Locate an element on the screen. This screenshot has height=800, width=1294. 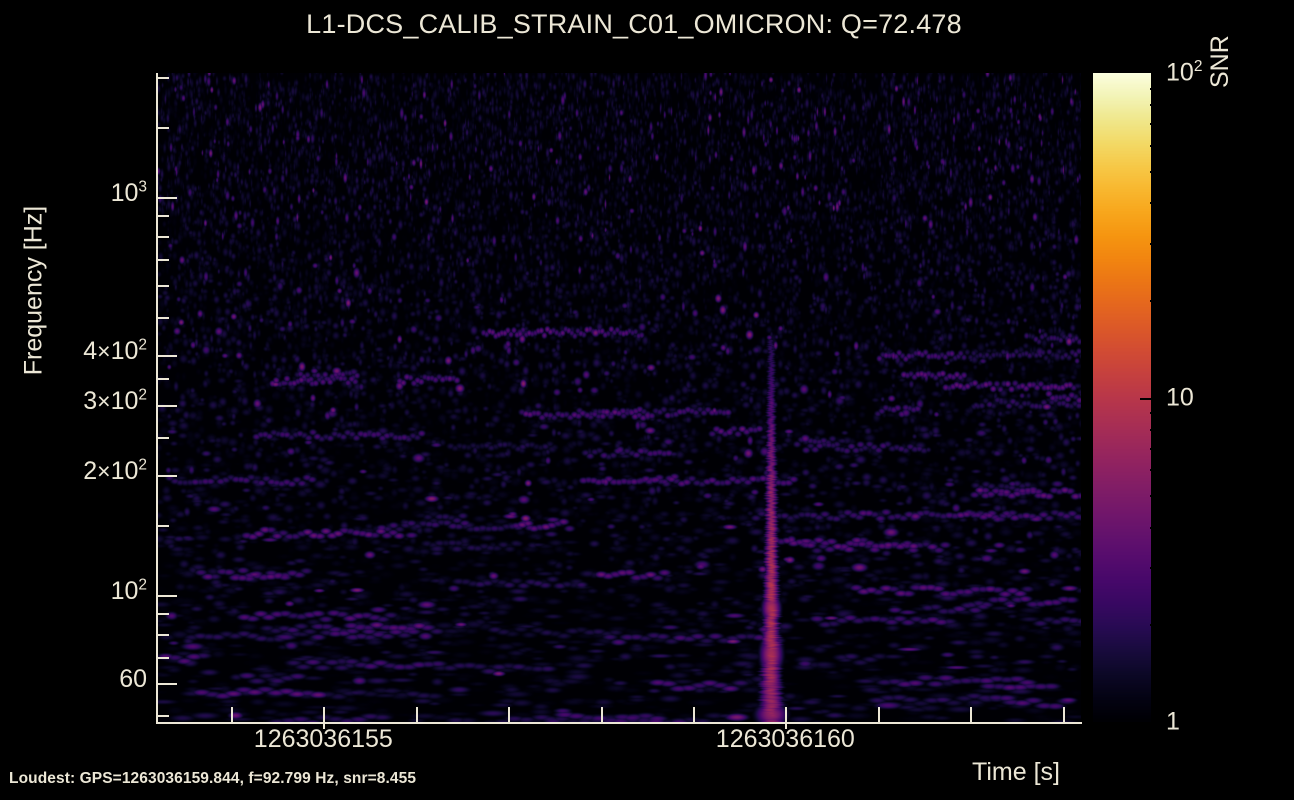
y-axis-line is located at coordinates (157, 398).